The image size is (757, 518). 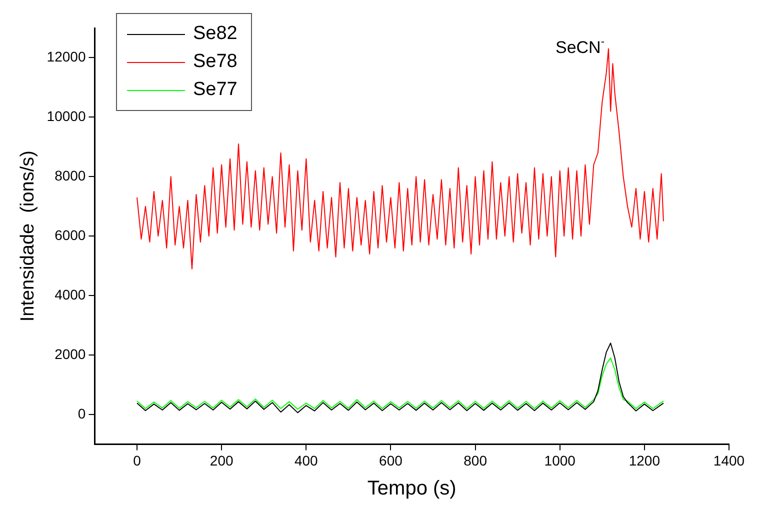 I want to click on x-tick-label: 1200, so click(x=644, y=460).